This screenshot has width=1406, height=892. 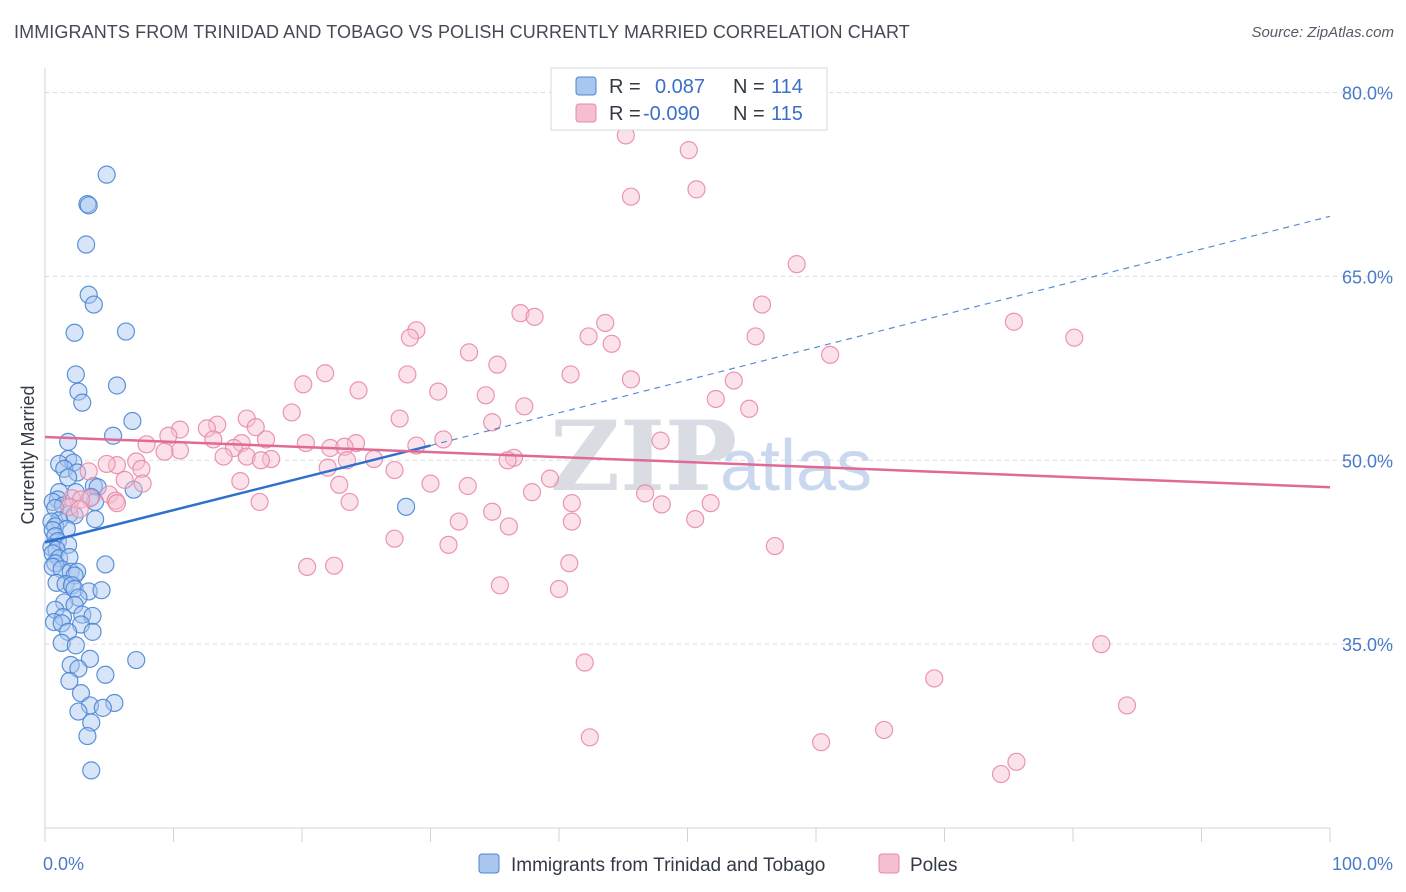 I want to click on trend-line-blue, so click(x=237, y=494).